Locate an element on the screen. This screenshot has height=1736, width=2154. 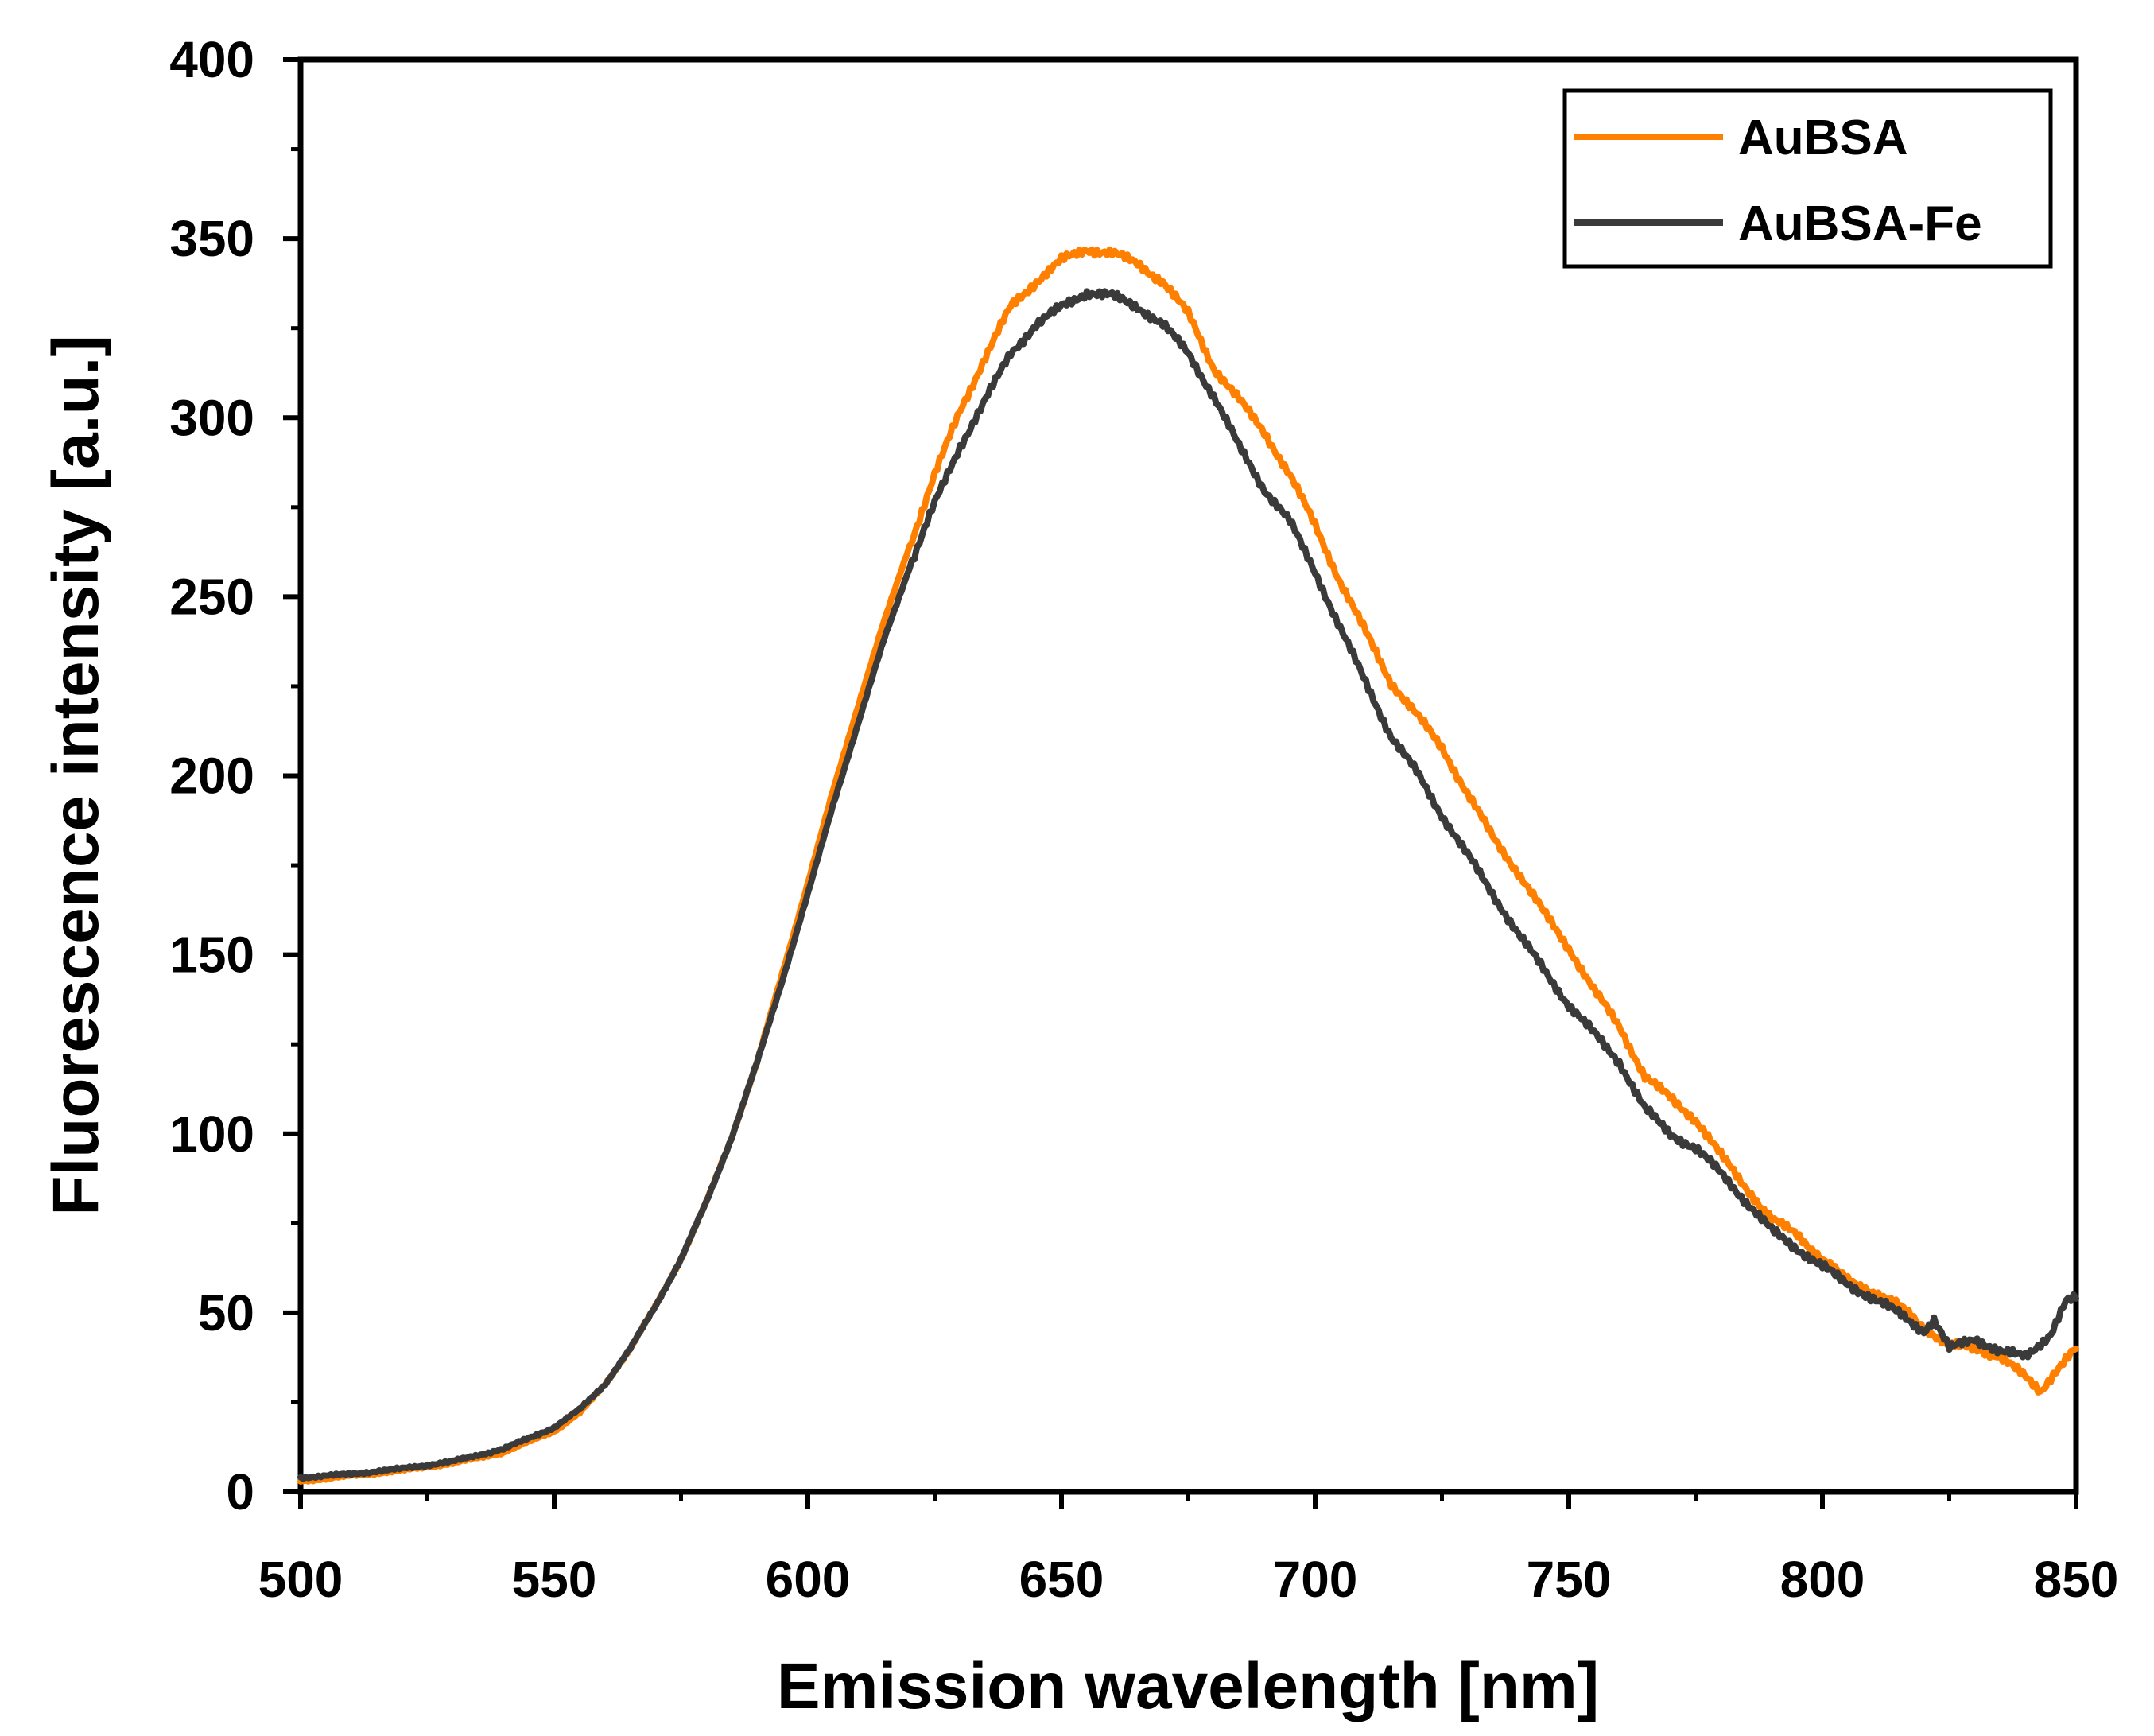
x-tick-label: 550 is located at coordinates (554, 1580).